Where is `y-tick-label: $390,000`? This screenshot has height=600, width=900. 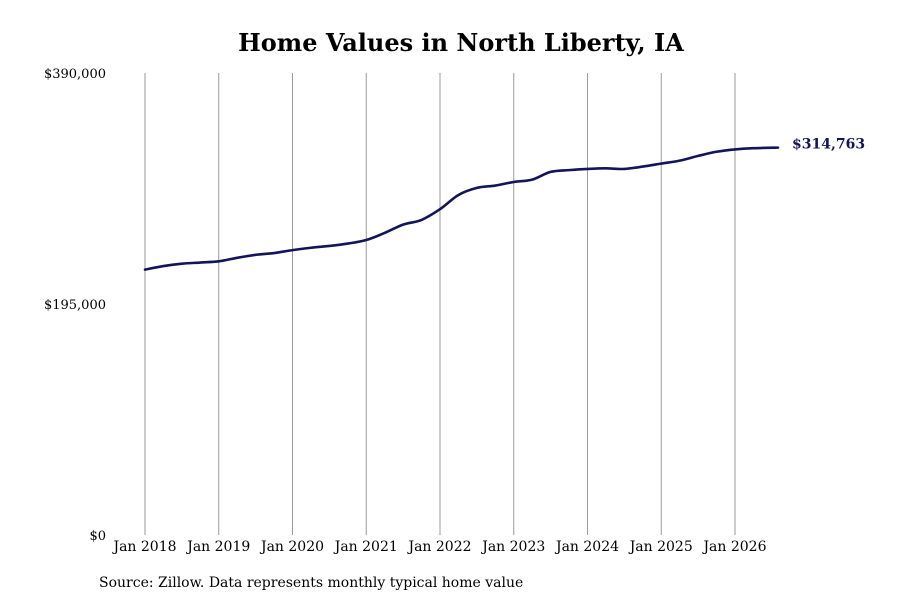
y-tick-label: $390,000 is located at coordinates (75, 74).